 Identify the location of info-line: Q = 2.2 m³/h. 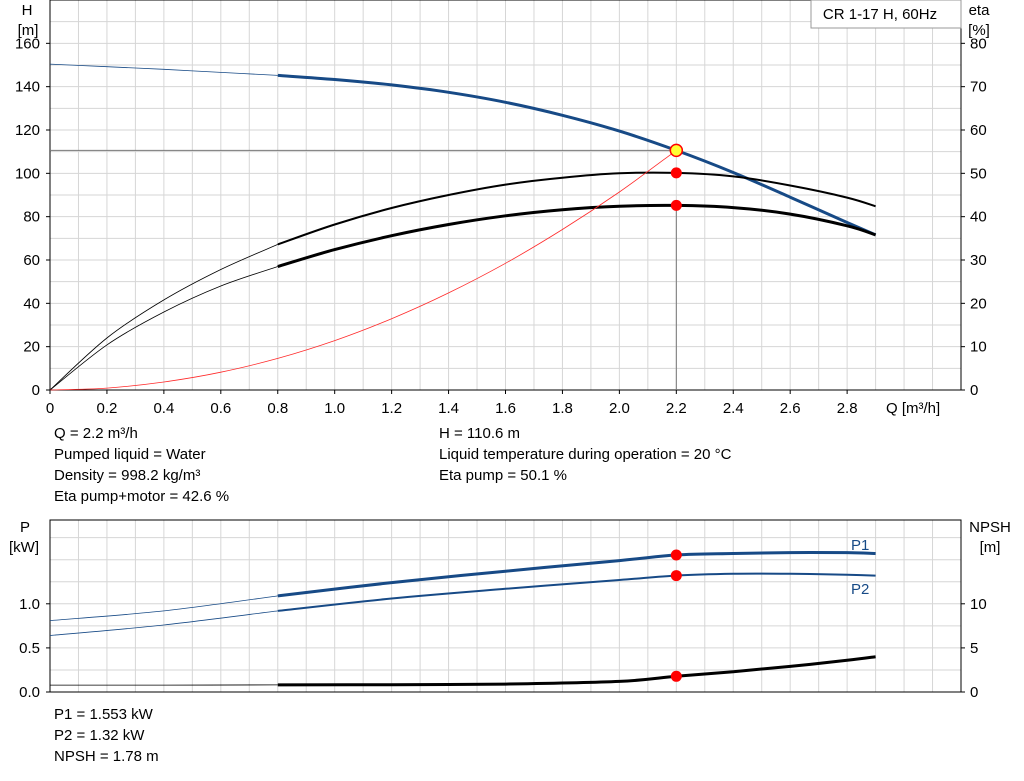
(96, 433).